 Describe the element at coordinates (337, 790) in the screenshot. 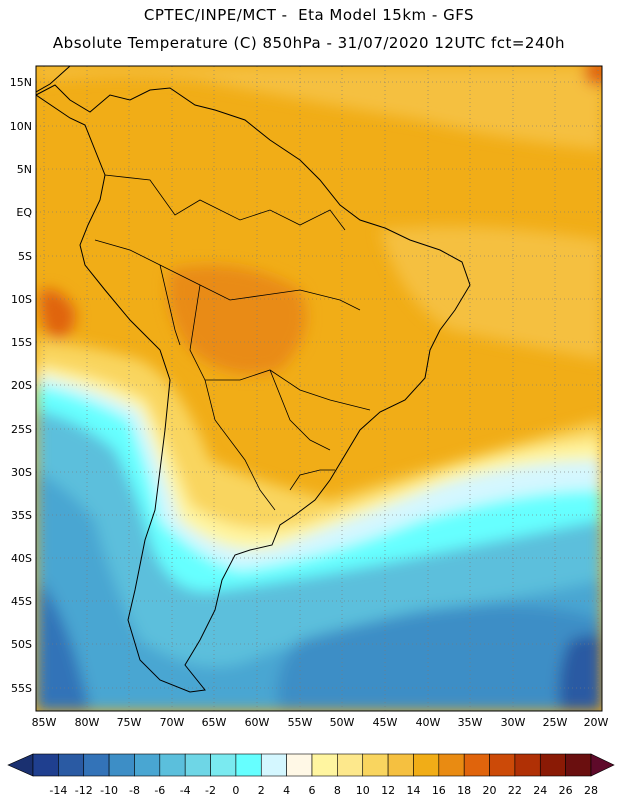

I see `colorbar-tick-label: 8` at that location.